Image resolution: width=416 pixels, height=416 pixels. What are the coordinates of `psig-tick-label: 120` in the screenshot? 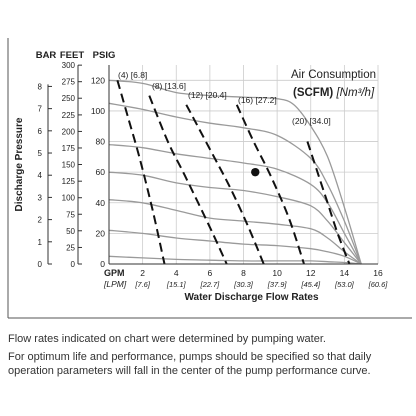 It's located at (98, 80).